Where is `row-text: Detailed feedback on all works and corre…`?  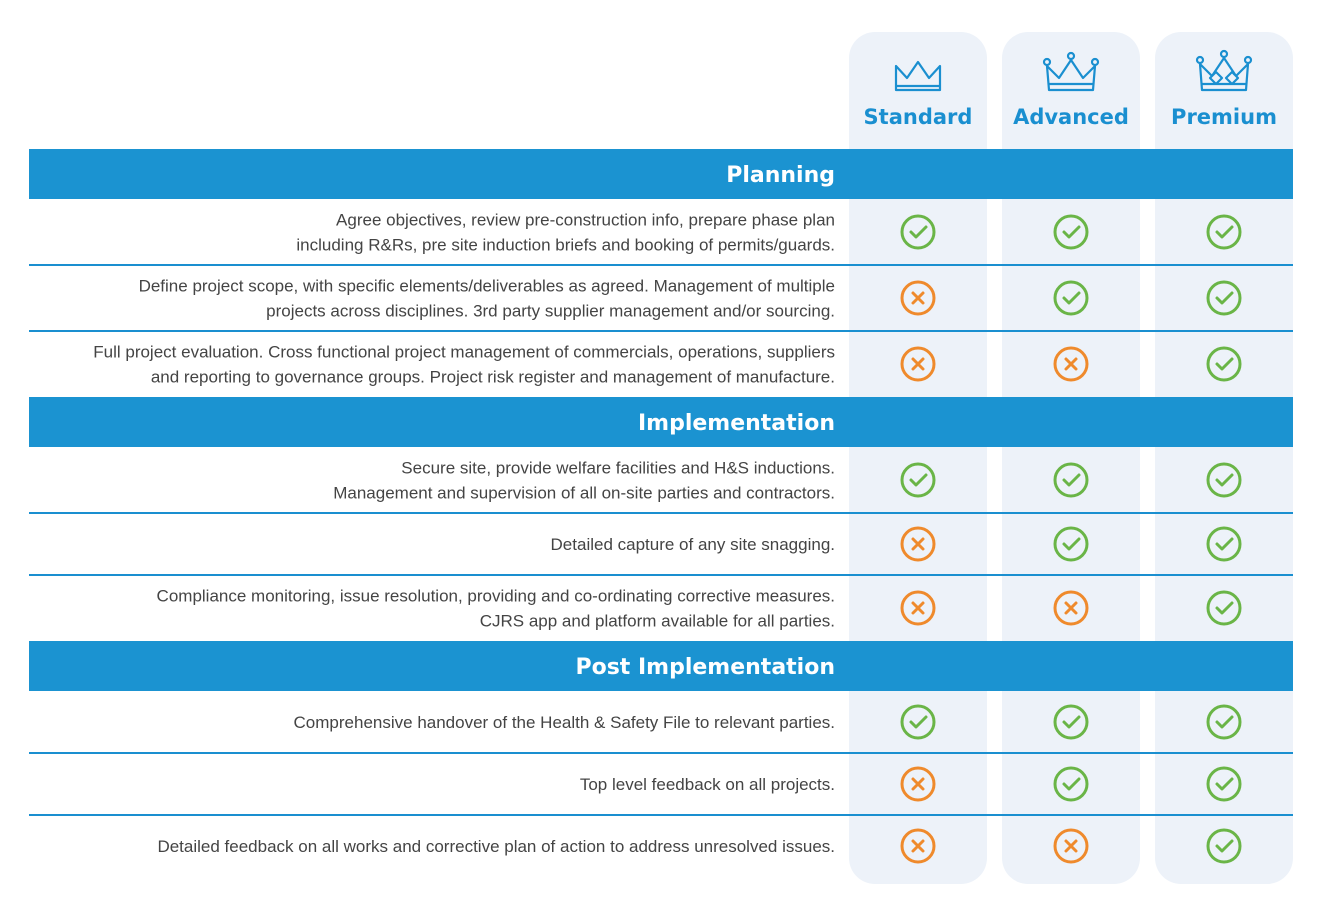
row-text: Detailed feedback on all works and corre… is located at coordinates (496, 846).